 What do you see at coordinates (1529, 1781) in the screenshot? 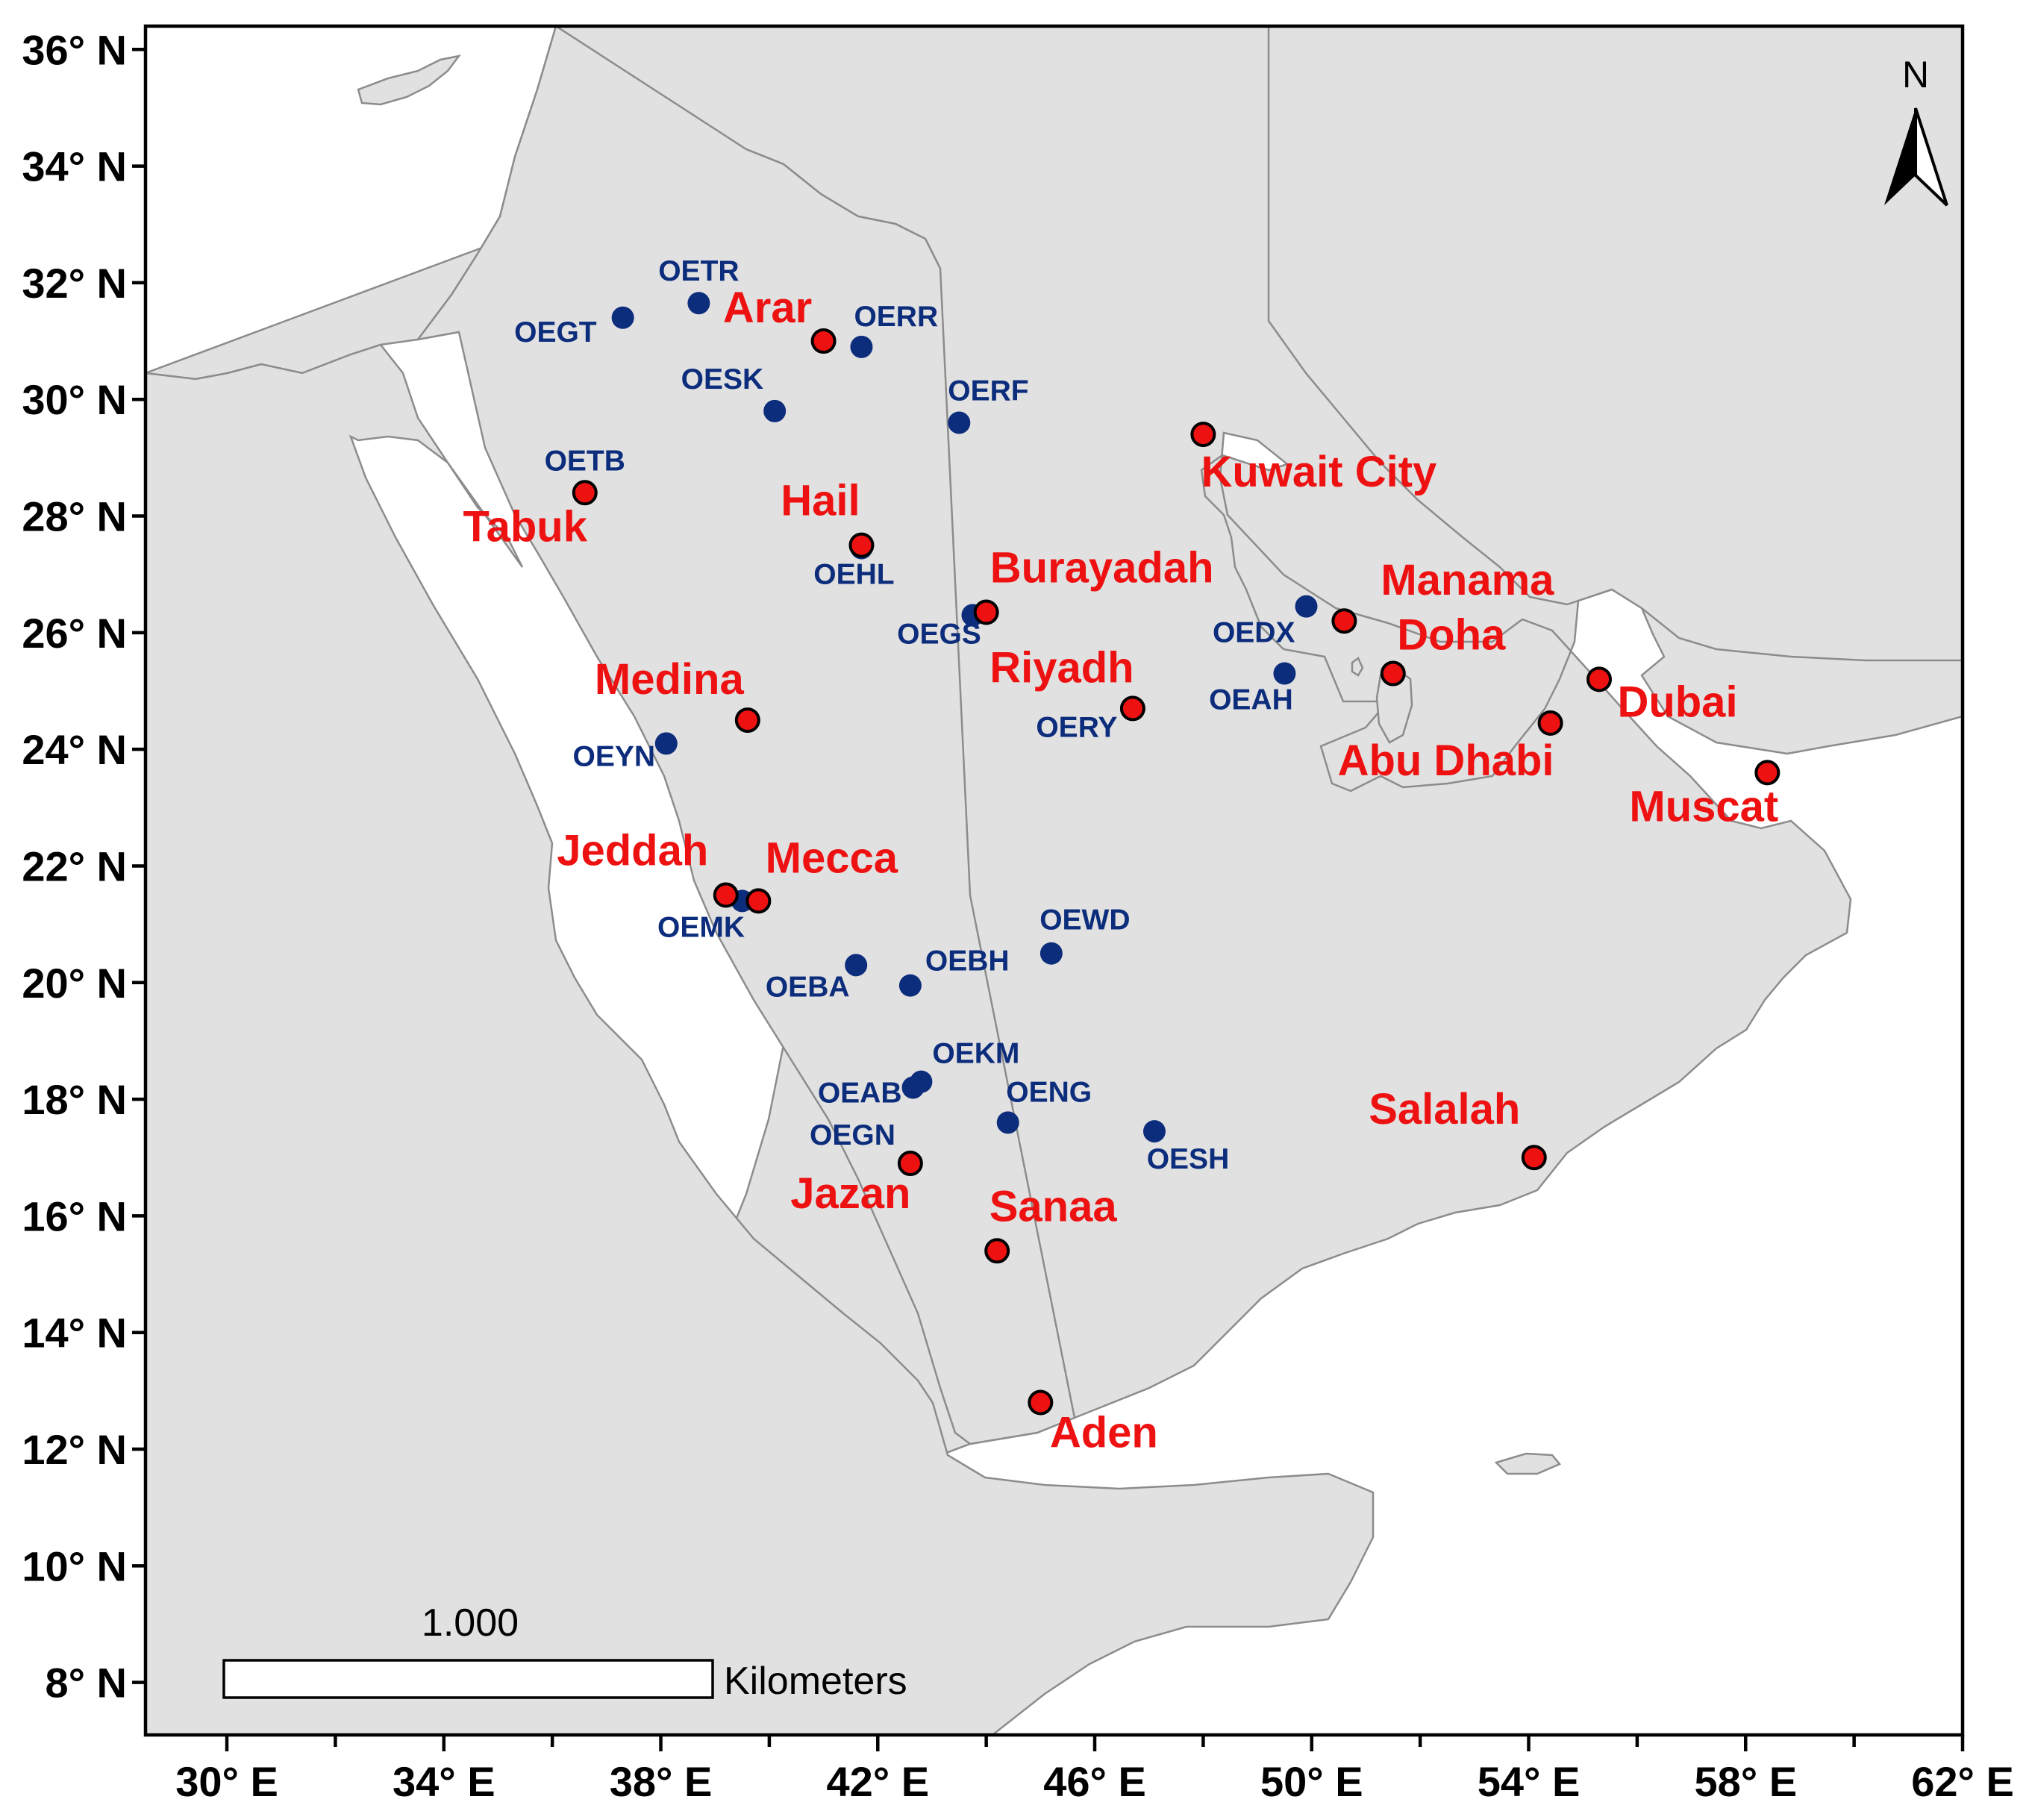
I see `x-tick-label: 54° E` at bounding box center [1529, 1781].